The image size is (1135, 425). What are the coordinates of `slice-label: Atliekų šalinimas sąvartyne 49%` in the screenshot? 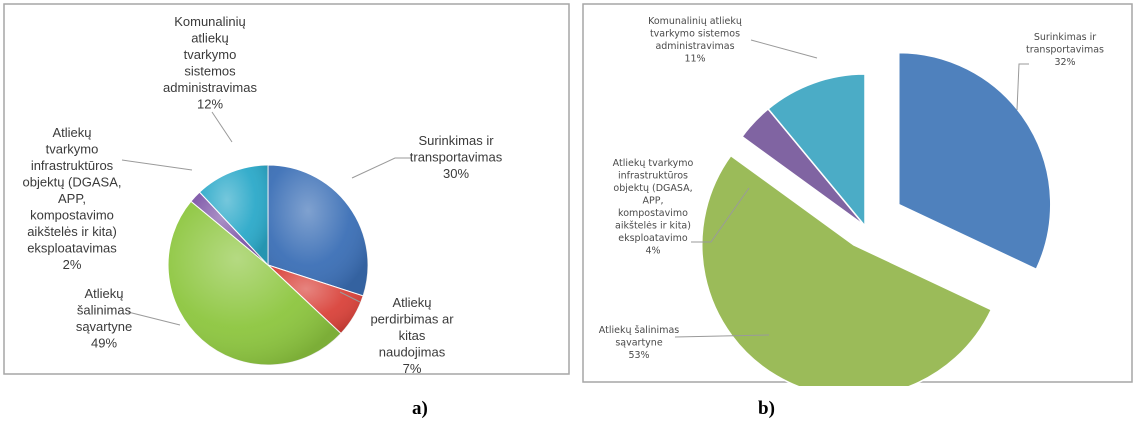 It's located at (104, 318).